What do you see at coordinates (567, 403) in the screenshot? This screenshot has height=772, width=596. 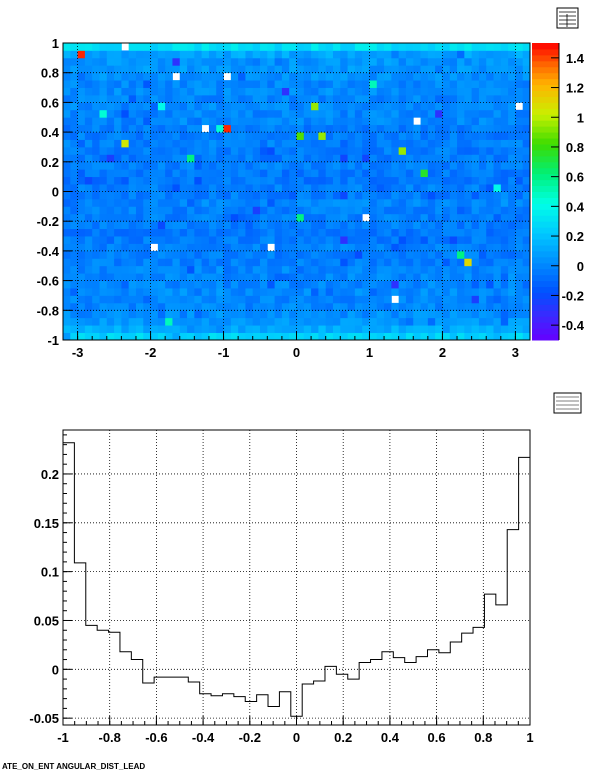 I see `histogram-stats-box-icon` at bounding box center [567, 403].